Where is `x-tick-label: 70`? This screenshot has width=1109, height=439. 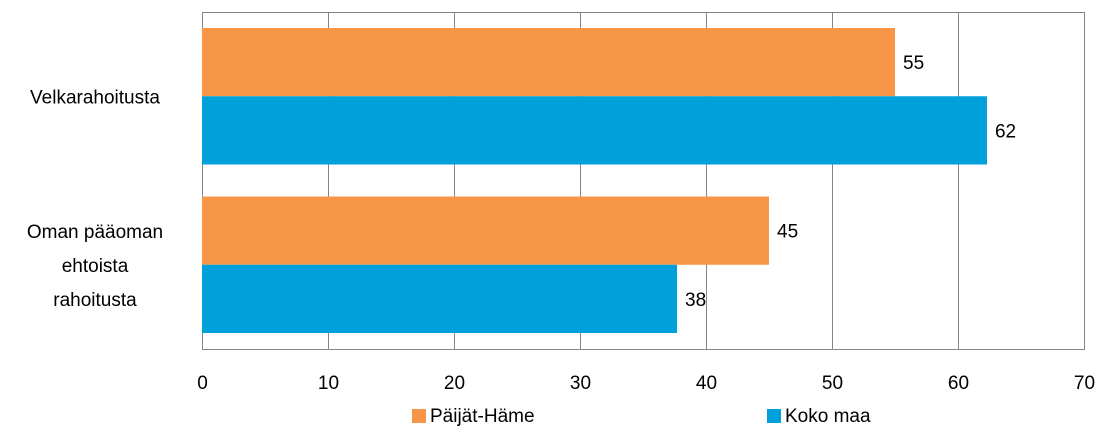
x-tick-label: 70 is located at coordinates (1084, 383).